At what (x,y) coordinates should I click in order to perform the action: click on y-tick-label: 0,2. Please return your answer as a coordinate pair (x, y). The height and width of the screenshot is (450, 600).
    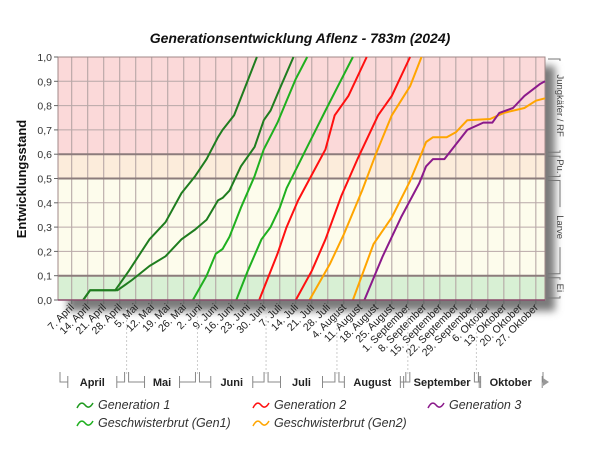
    Looking at the image, I should click on (44, 252).